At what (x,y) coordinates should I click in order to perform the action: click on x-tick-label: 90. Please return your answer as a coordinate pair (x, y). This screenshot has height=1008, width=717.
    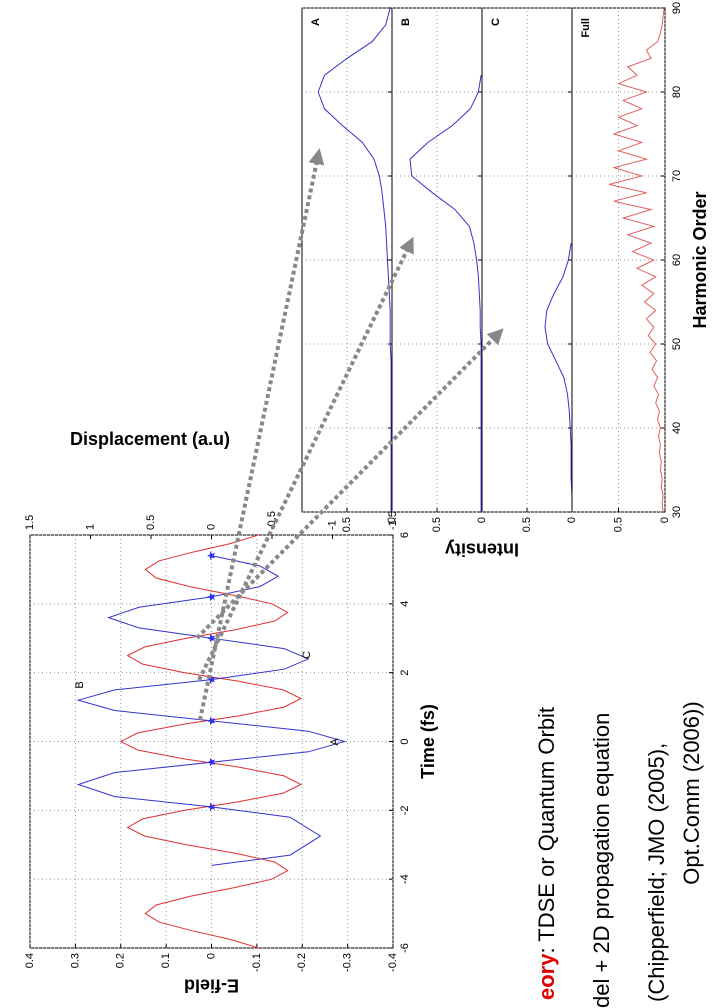
    Looking at the image, I should click on (677, 8).